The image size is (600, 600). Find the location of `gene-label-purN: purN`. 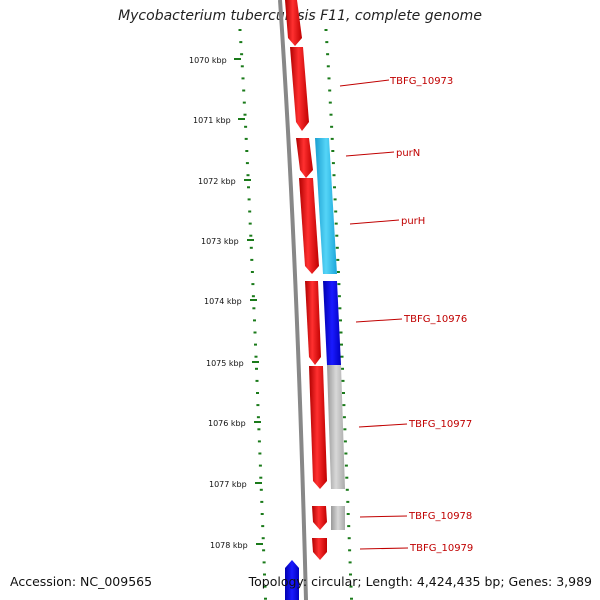

gene-label-purN: purN is located at coordinates (408, 153).